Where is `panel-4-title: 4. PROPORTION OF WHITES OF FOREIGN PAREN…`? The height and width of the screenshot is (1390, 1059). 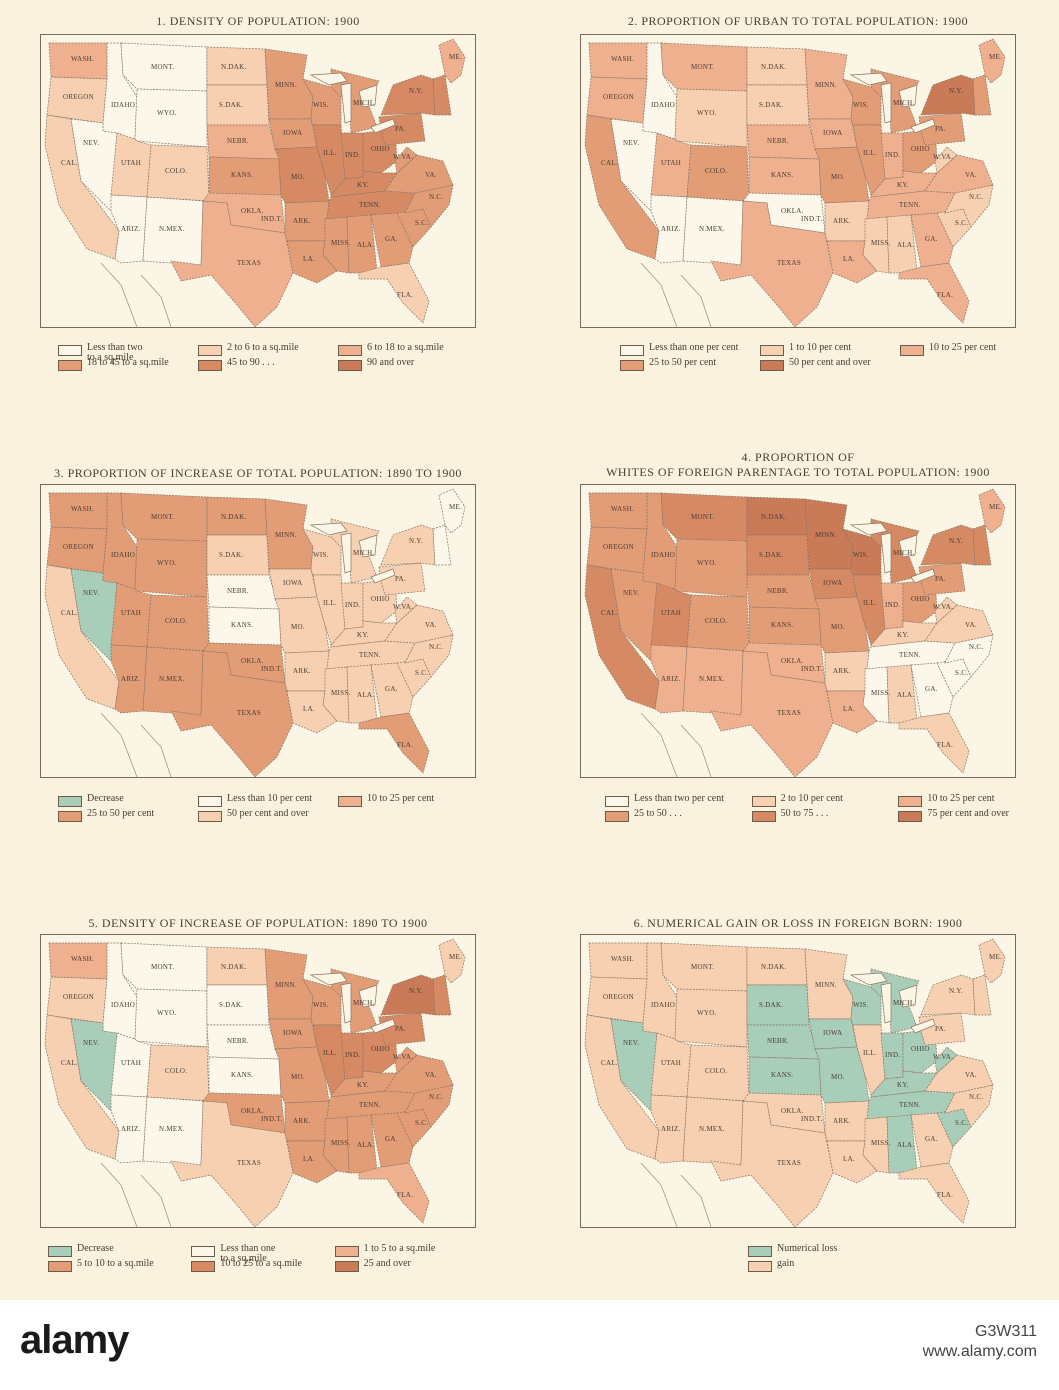 panel-4-title: 4. PROPORTION OF WHITES OF FOREIGN PAREN… is located at coordinates (798, 464).